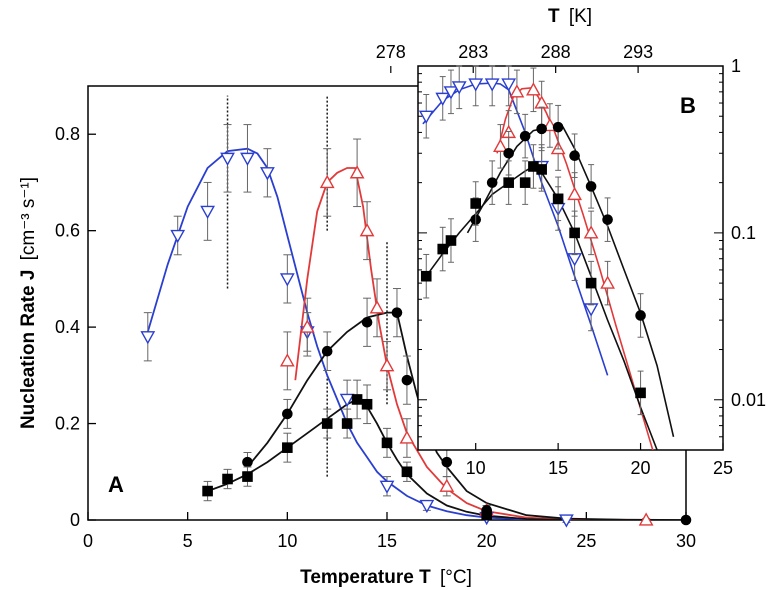 This screenshot has width=771, height=590. I want to click on y-tick-label: 0.4, so click(67, 327).